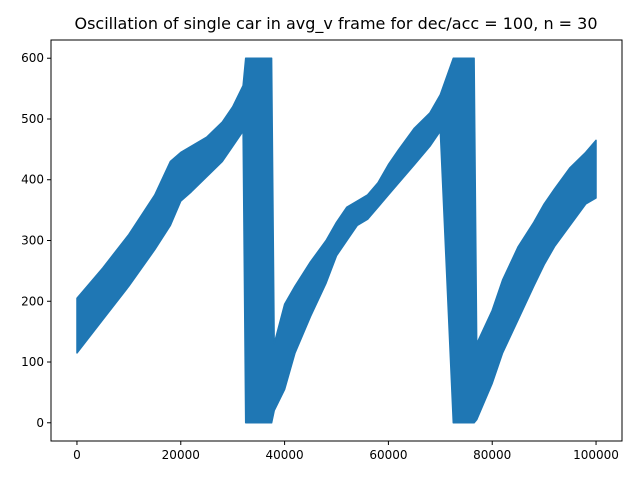 This screenshot has width=640, height=480. What do you see at coordinates (388, 455) in the screenshot?
I see `x-tick-label: 60000` at bounding box center [388, 455].